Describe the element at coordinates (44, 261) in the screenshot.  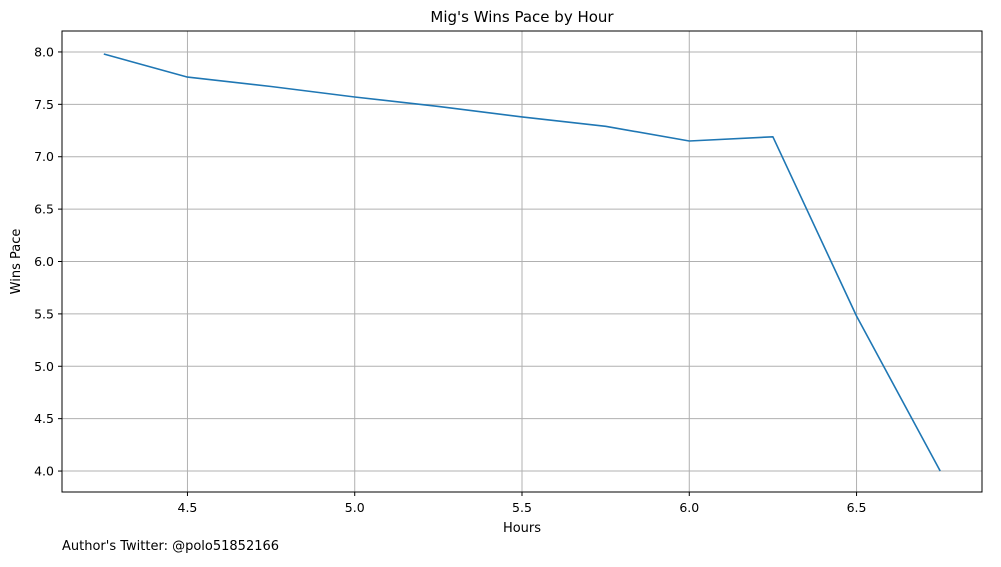
I see `y-tick-label: 6.0` at that location.